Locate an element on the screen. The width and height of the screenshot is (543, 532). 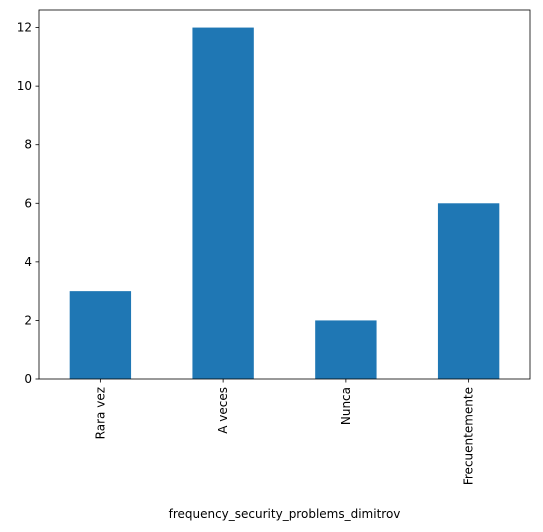
y-tick-label-6: 12 is located at coordinates (24, 28).